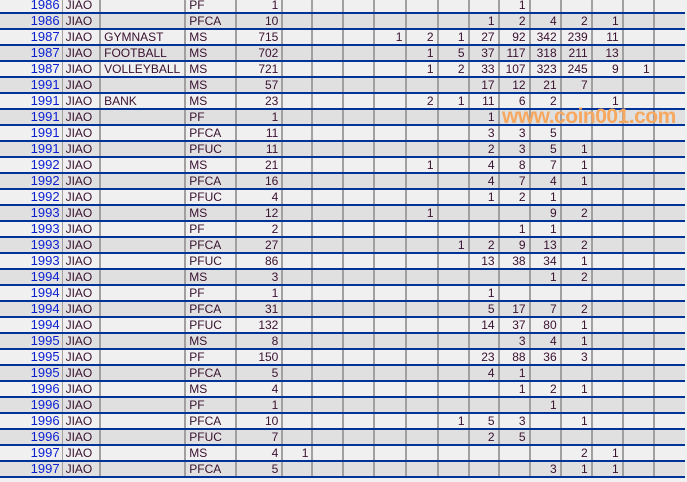 This screenshot has width=687, height=482. What do you see at coordinates (142, 53) in the screenshot?
I see `name-cell: FOOTBALL` at bounding box center [142, 53].